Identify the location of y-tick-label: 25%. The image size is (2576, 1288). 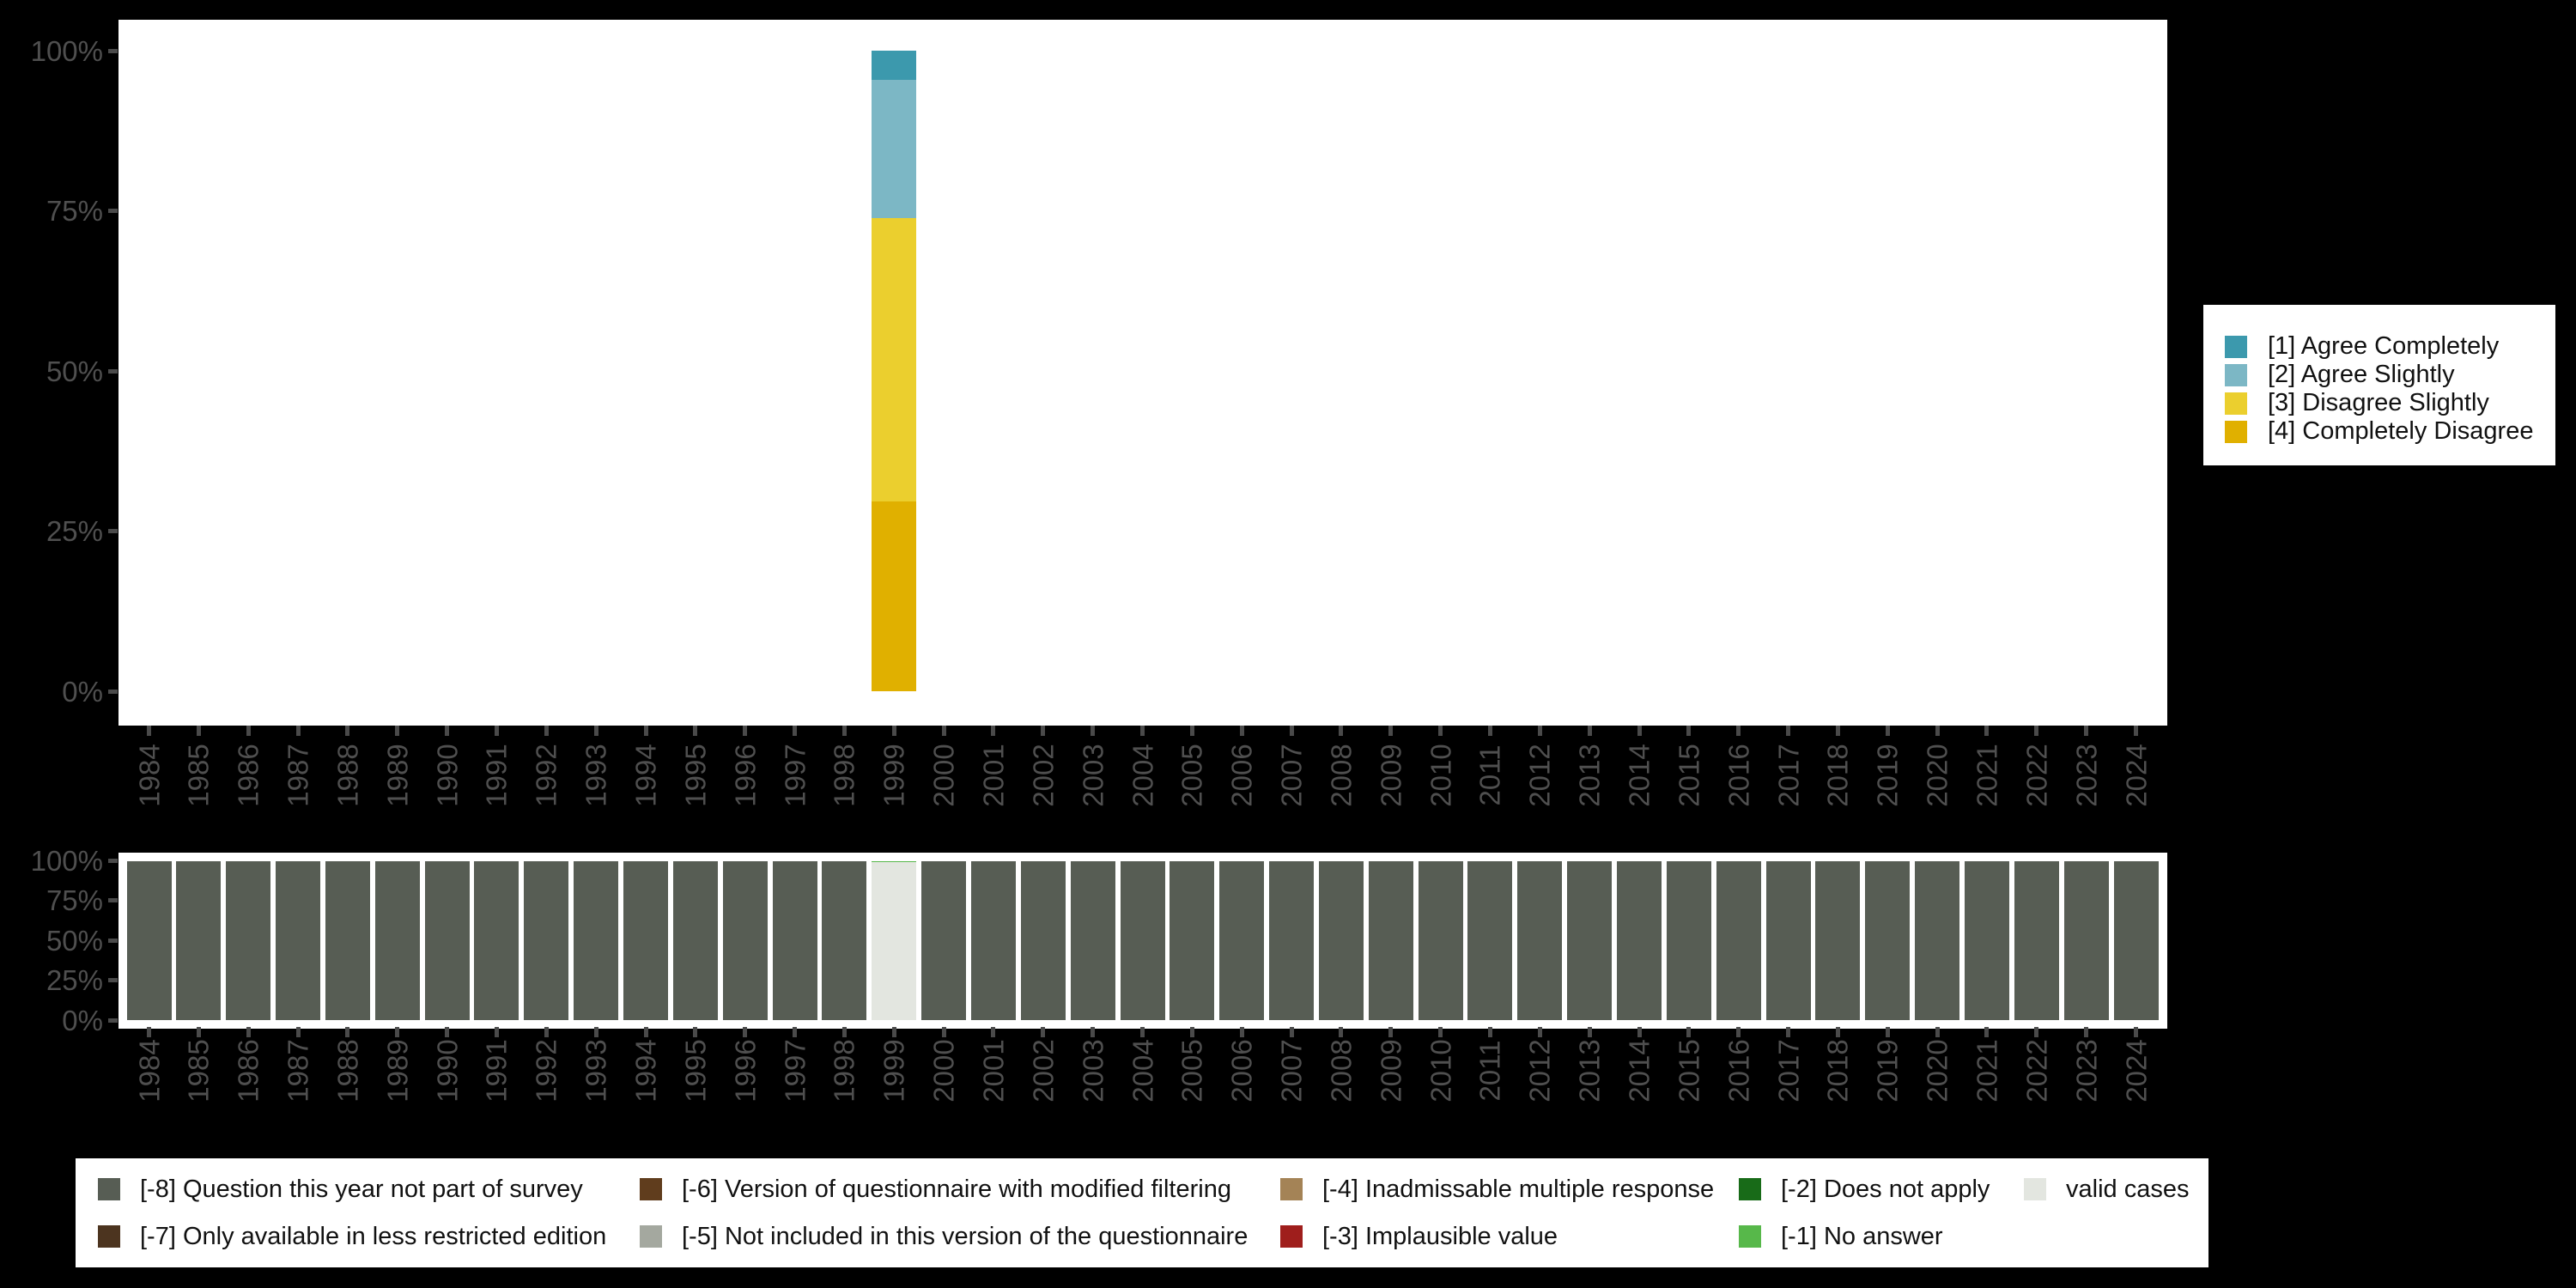
(74, 980).